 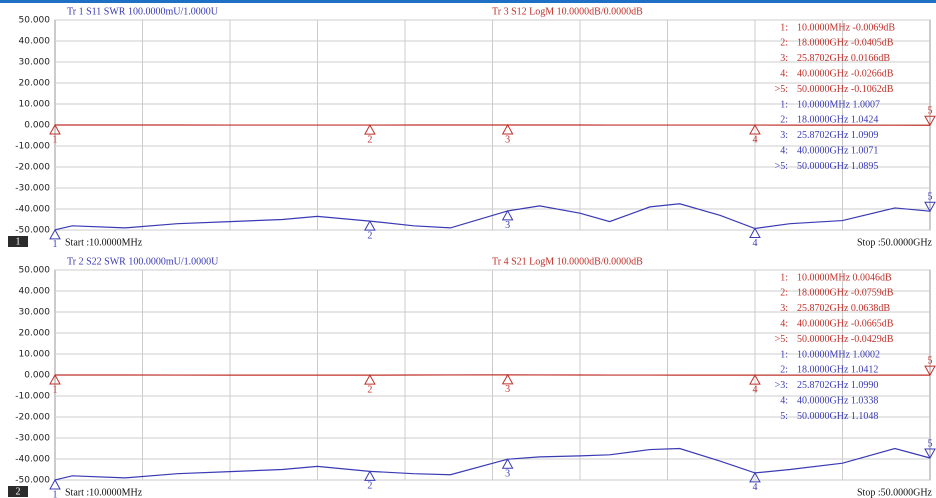 What do you see at coordinates (104, 492) in the screenshot?
I see `start-label: Start :10.0000MHz` at bounding box center [104, 492].